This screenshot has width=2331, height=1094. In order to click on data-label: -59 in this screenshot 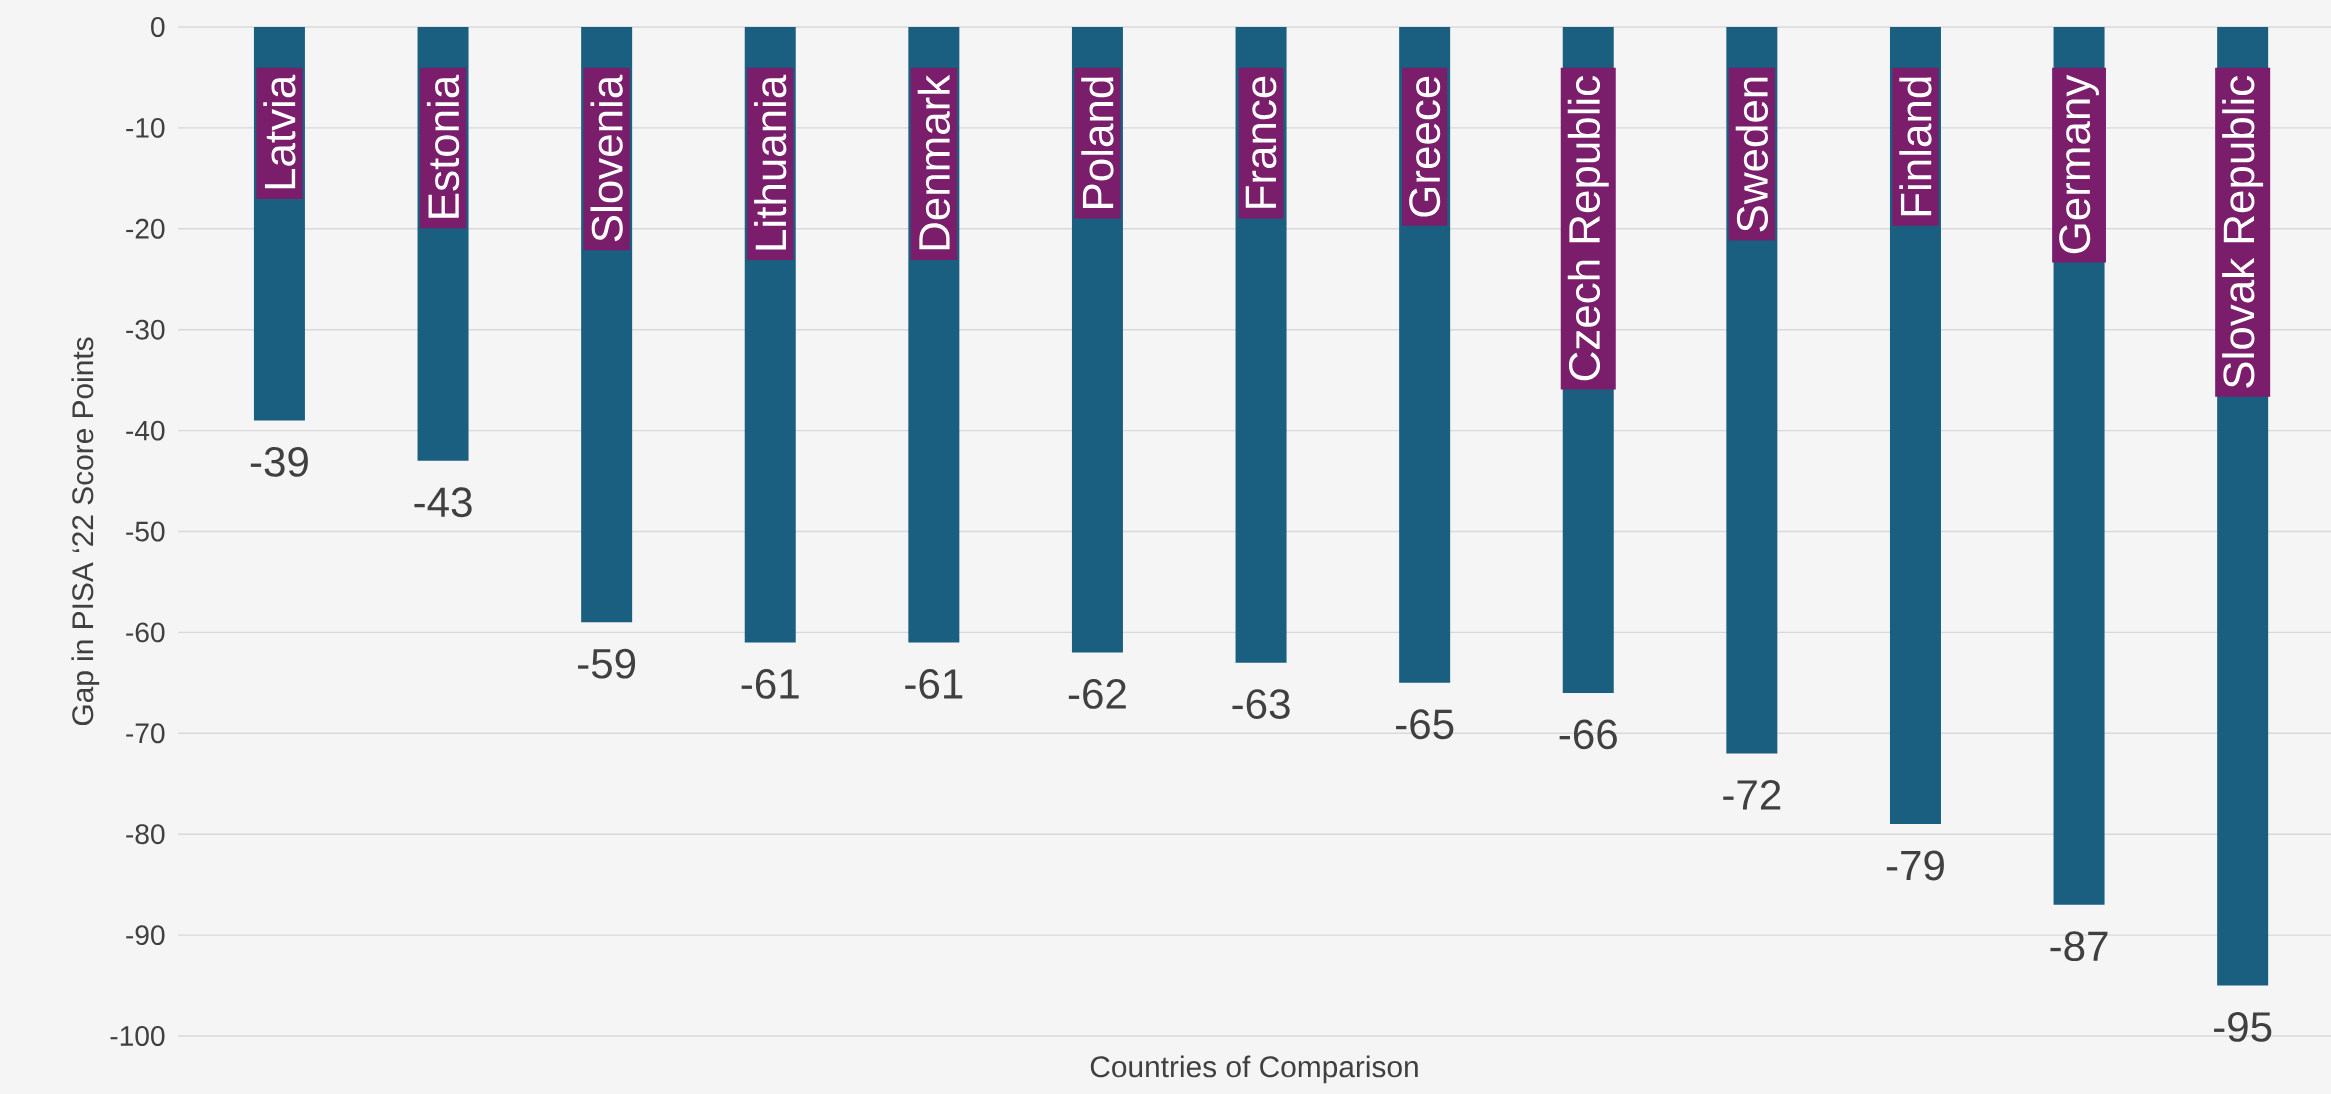, I will do `click(607, 663)`.